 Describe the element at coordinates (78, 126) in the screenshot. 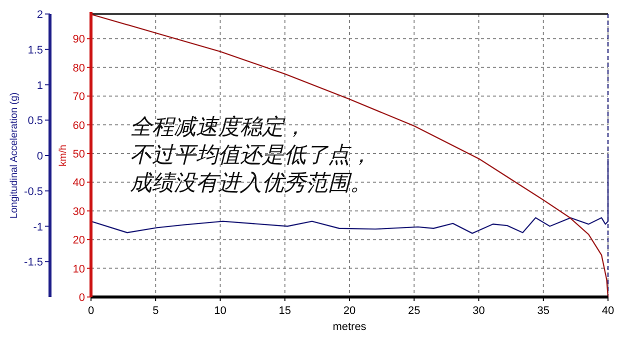

I see `y2-tick-label: 60` at that location.